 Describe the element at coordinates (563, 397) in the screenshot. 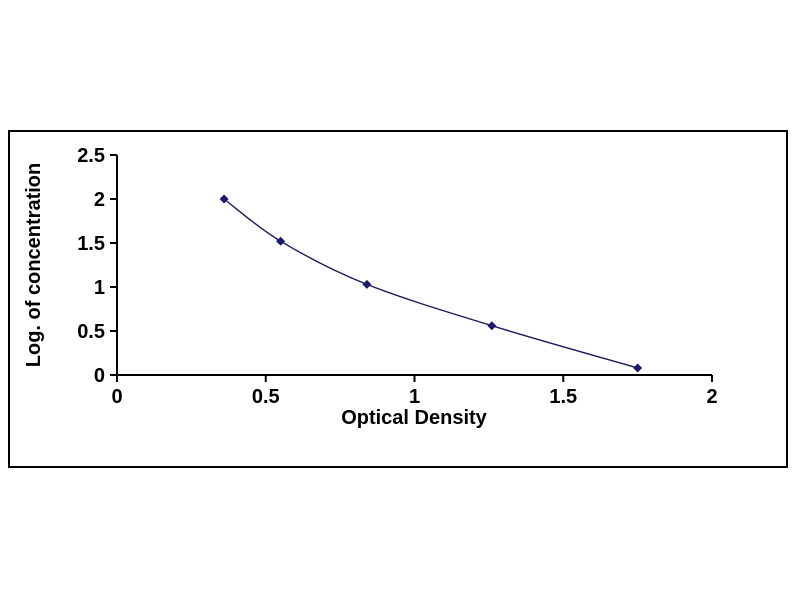

I see `x-tick-label: 1.5` at that location.